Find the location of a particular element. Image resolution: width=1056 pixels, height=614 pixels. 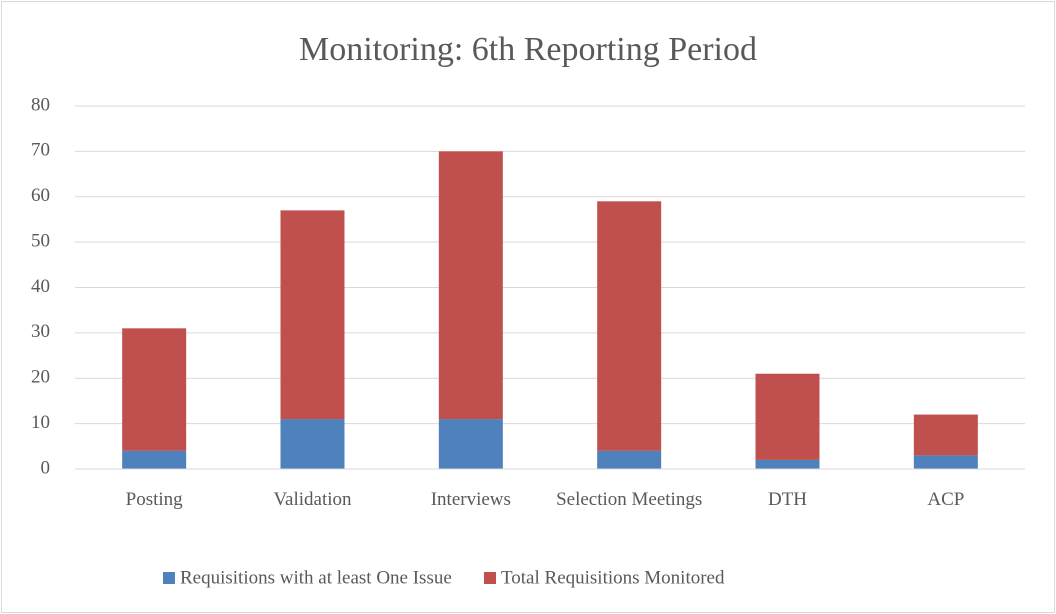

y-tick-label: 40 is located at coordinates (40, 286).